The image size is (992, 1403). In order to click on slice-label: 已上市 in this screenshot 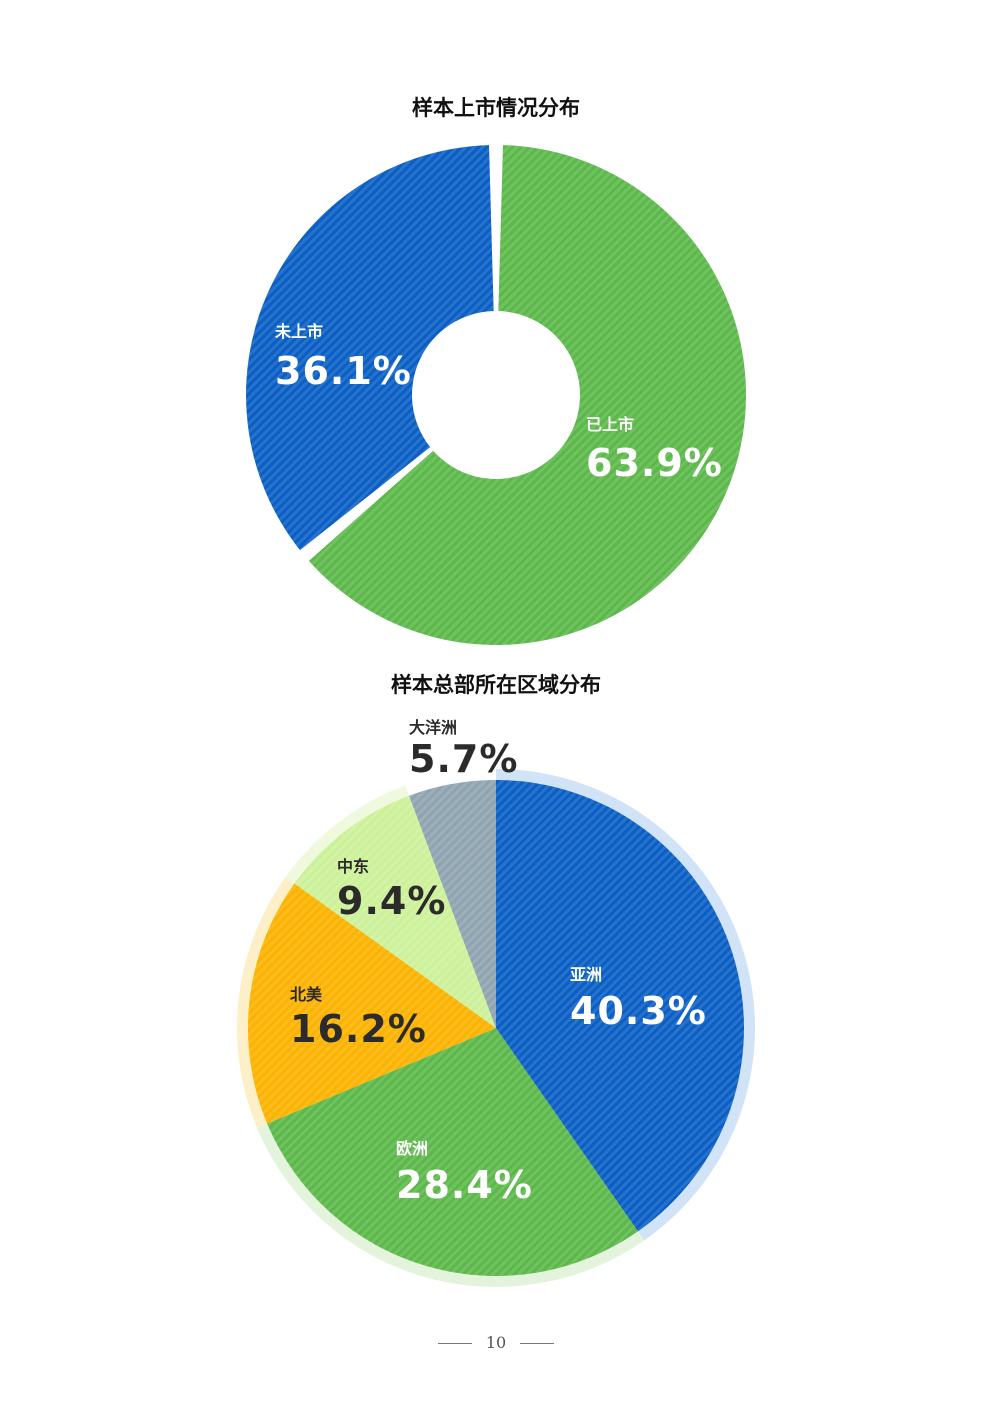, I will do `click(610, 424)`.